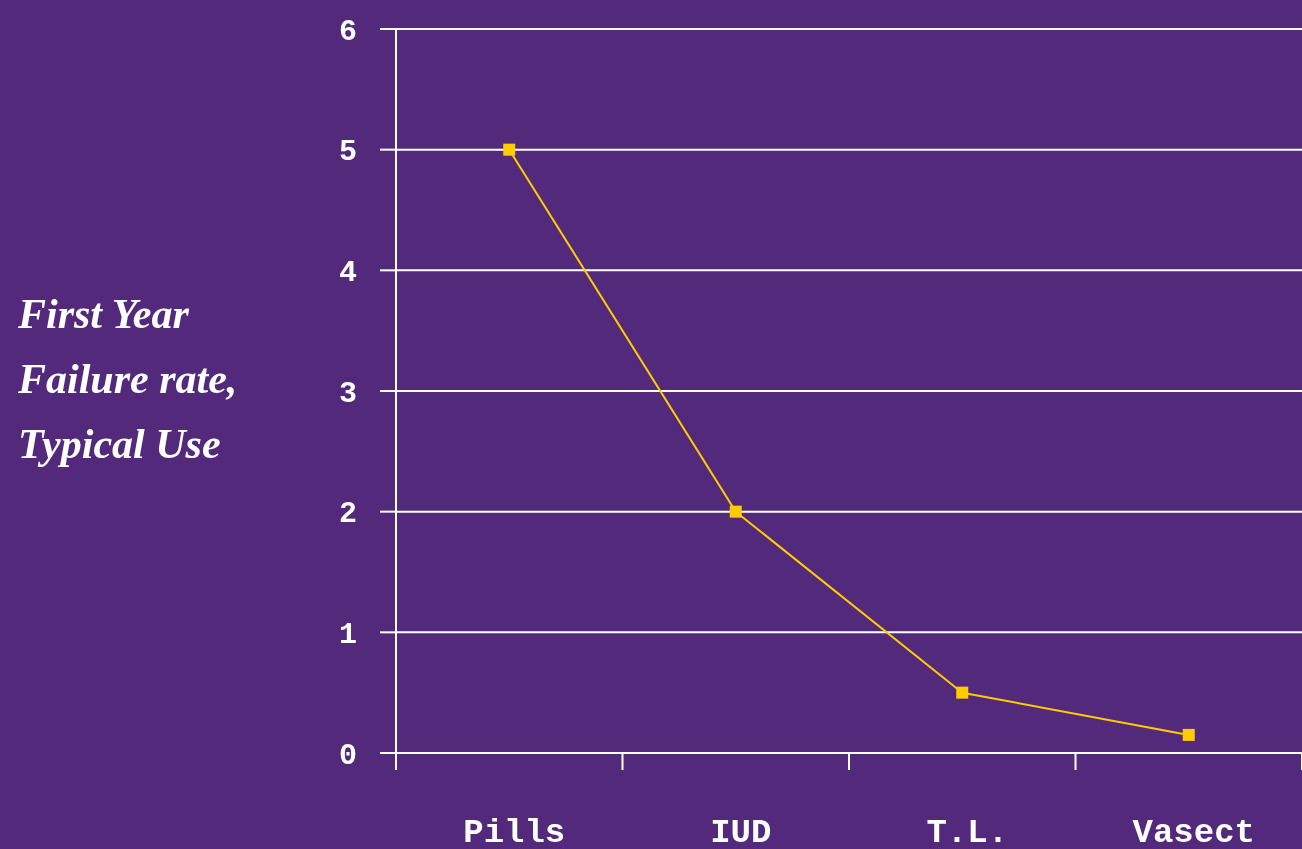  What do you see at coordinates (127, 379) in the screenshot?
I see `y-axis-title: First Year Failure rate, Typical Use` at bounding box center [127, 379].